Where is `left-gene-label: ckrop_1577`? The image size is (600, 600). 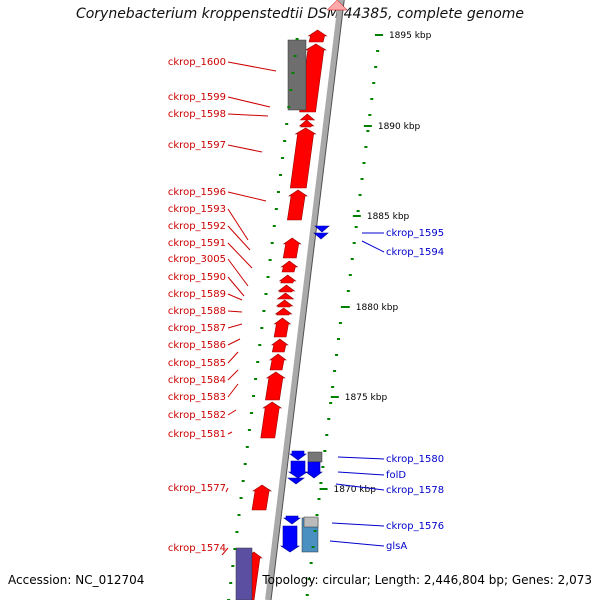
left-gene-label: ckrop_1577 is located at coordinates (197, 488).